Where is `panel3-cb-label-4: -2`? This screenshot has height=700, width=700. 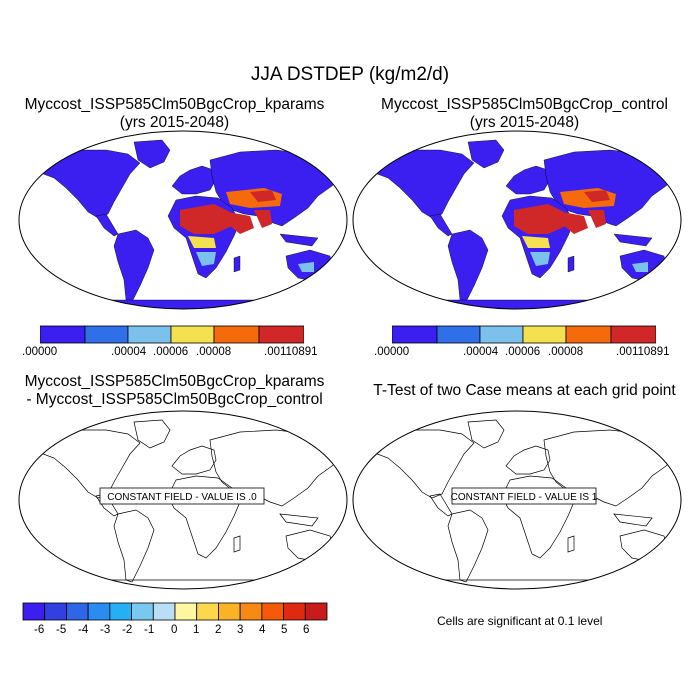
panel3-cb-label-4: -2 is located at coordinates (127, 630).